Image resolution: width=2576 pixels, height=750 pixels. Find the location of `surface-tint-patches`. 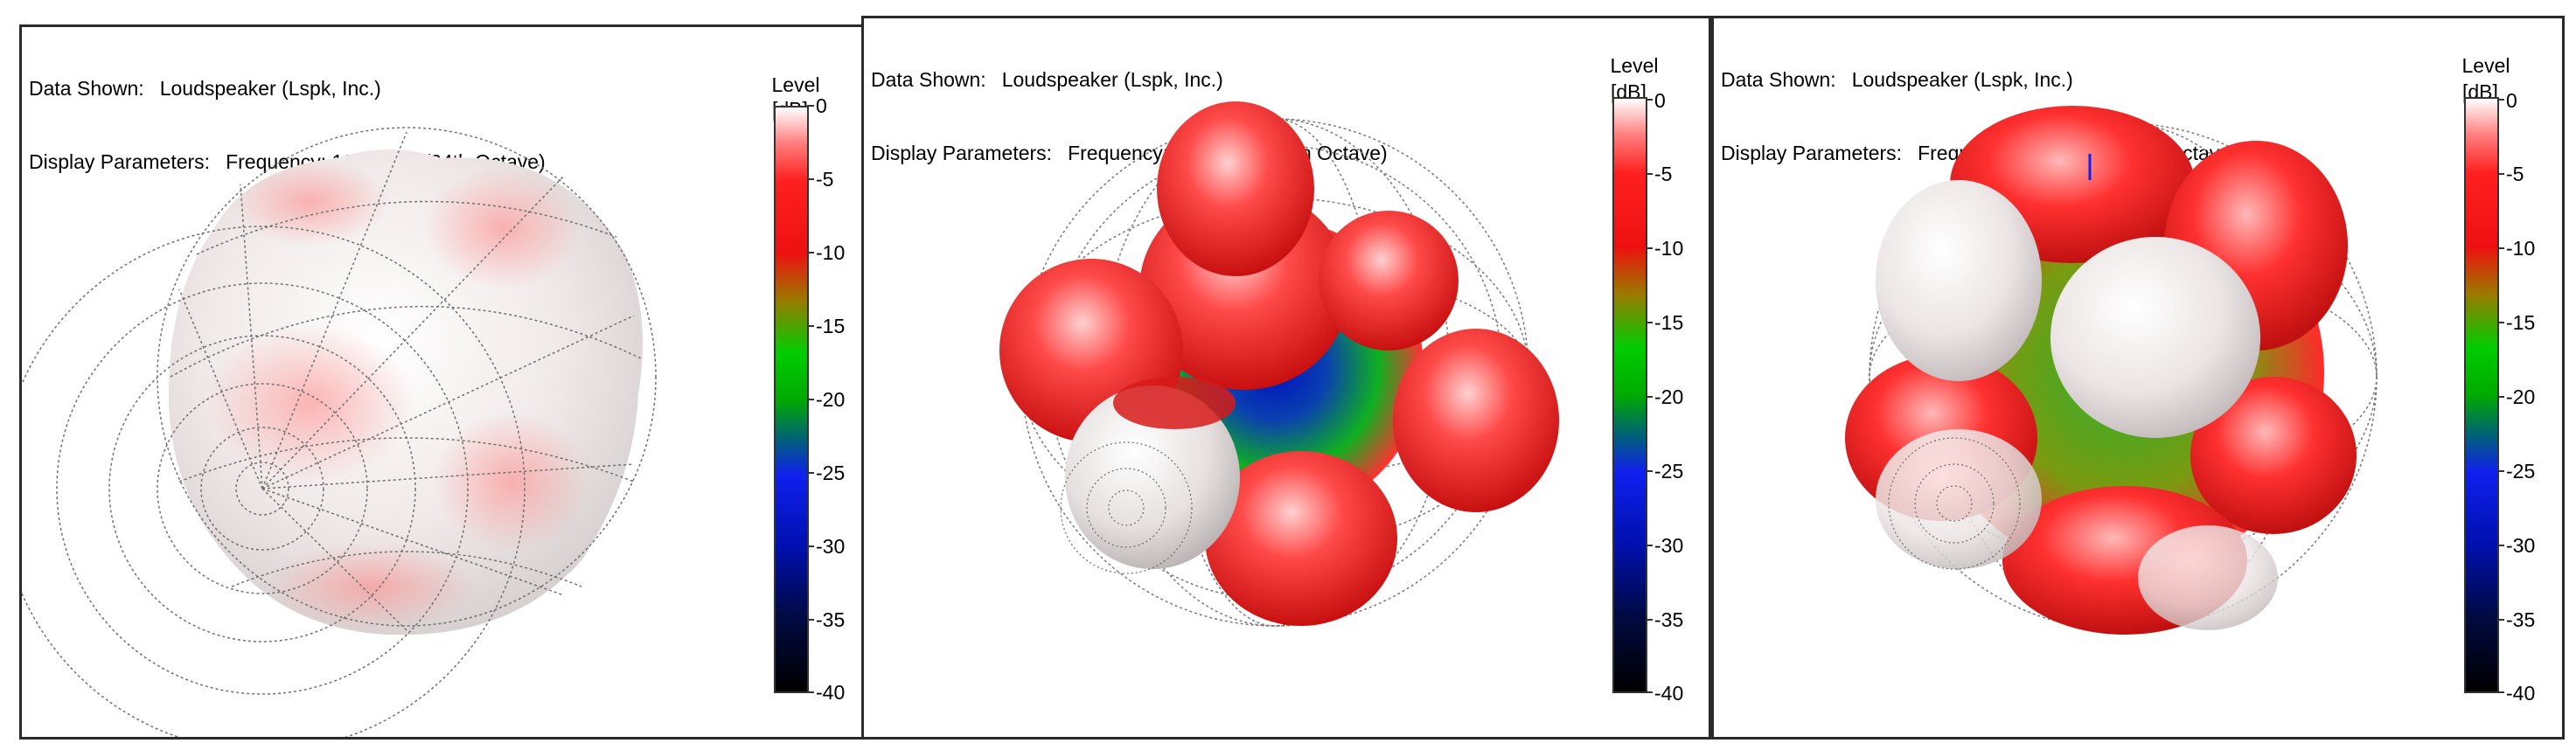

surface-tint-patches is located at coordinates (397, 394).